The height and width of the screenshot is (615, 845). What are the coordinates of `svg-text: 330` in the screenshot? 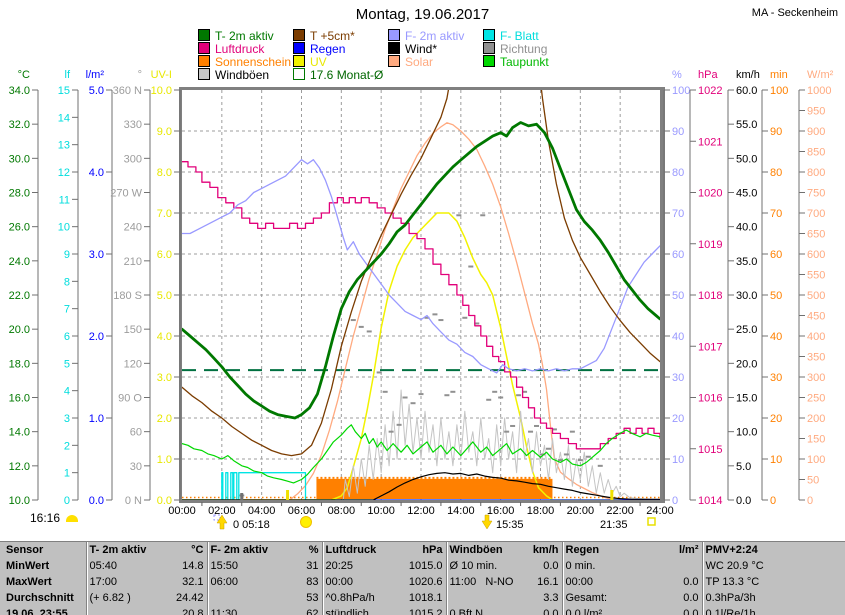 It's located at (133, 125).